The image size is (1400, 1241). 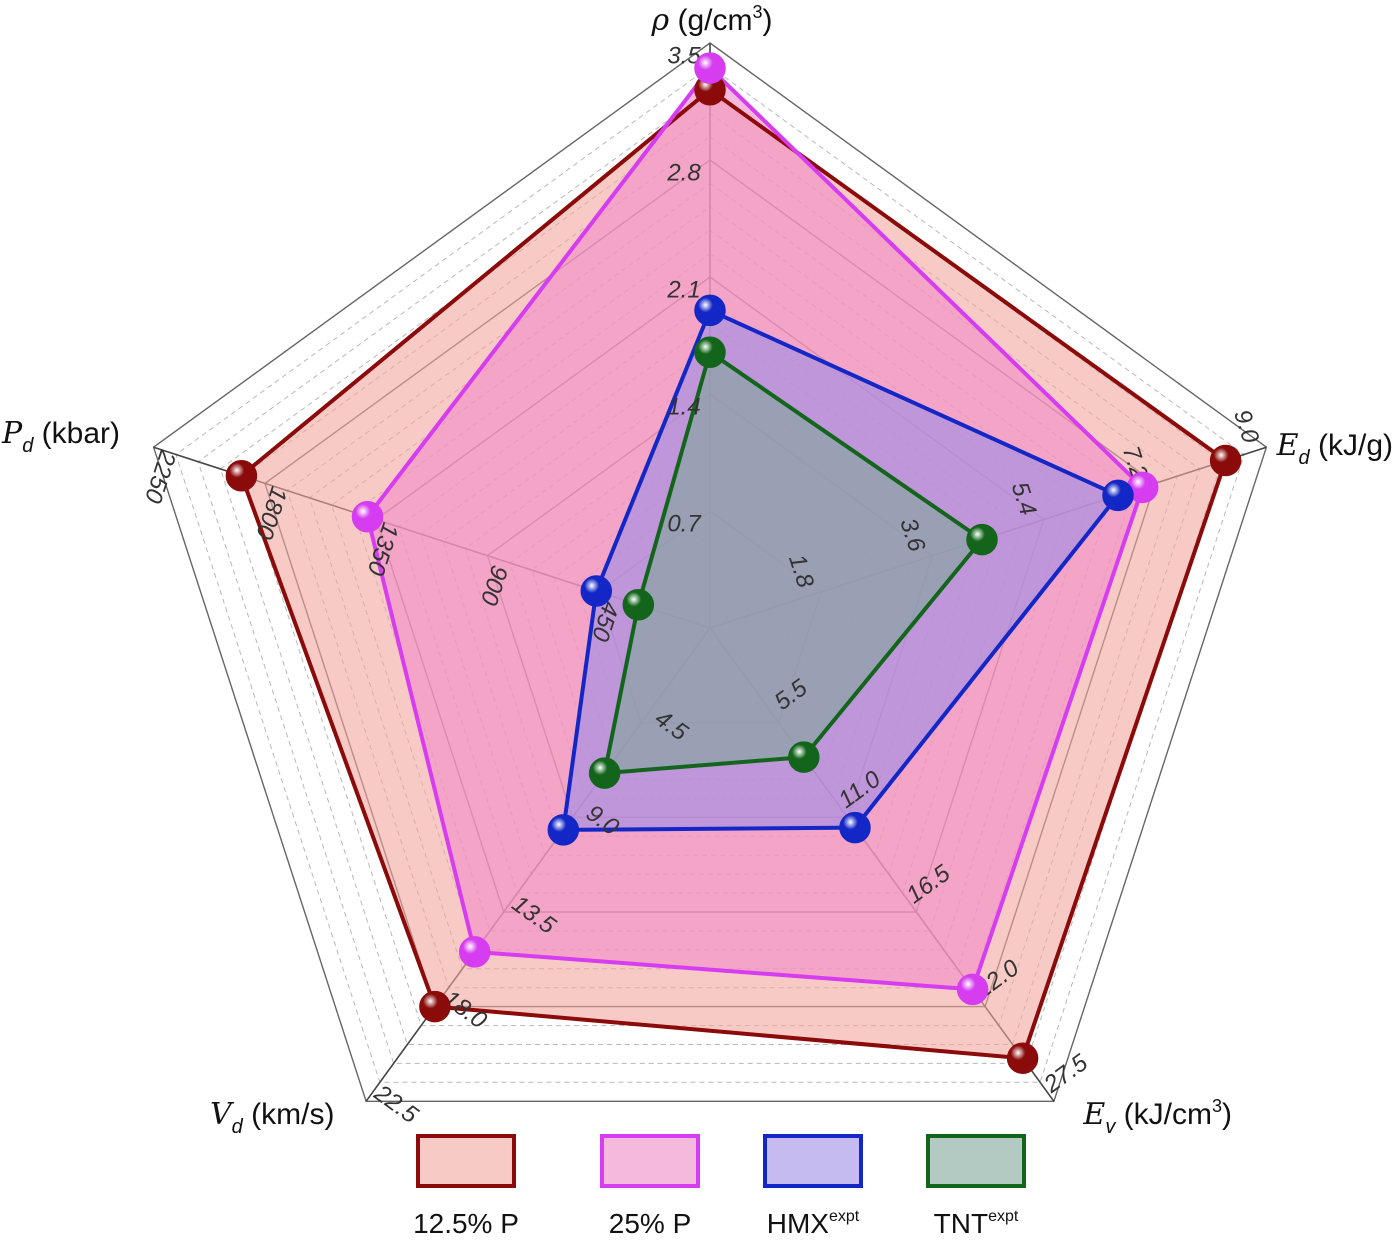 I want to click on data-point-2-density, so click(x=710, y=310).